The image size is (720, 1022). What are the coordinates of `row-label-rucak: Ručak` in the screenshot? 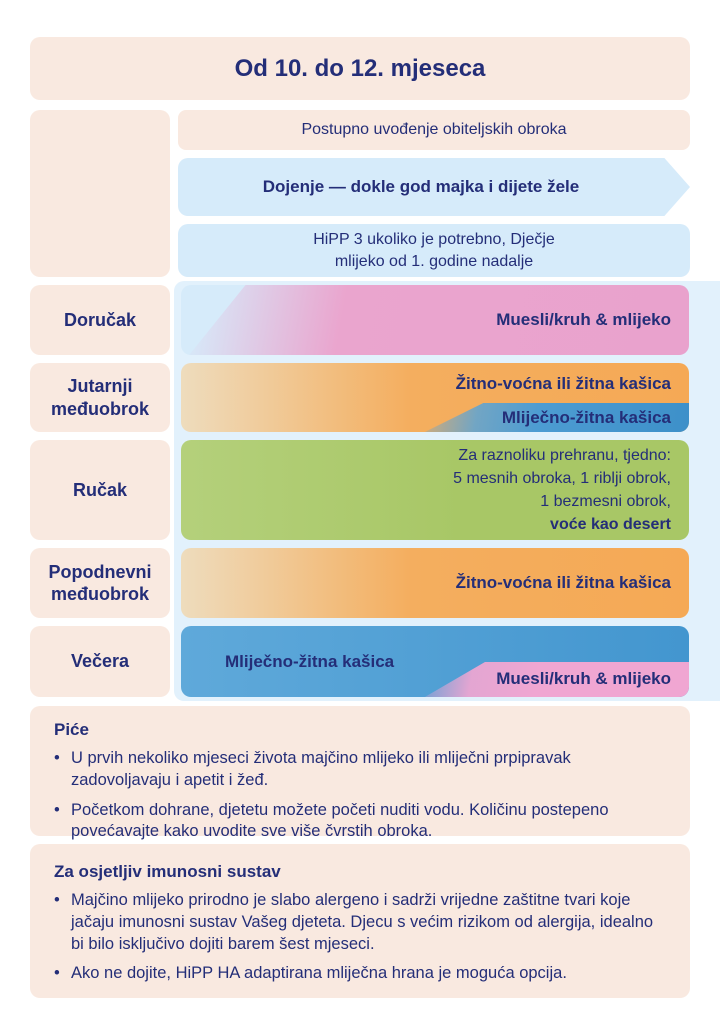 It's located at (100, 490).